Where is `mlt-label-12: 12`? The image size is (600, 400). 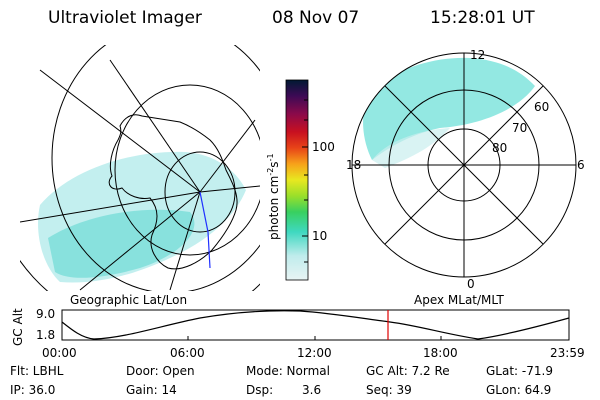
mlt-label-12: 12 is located at coordinates (477, 55).